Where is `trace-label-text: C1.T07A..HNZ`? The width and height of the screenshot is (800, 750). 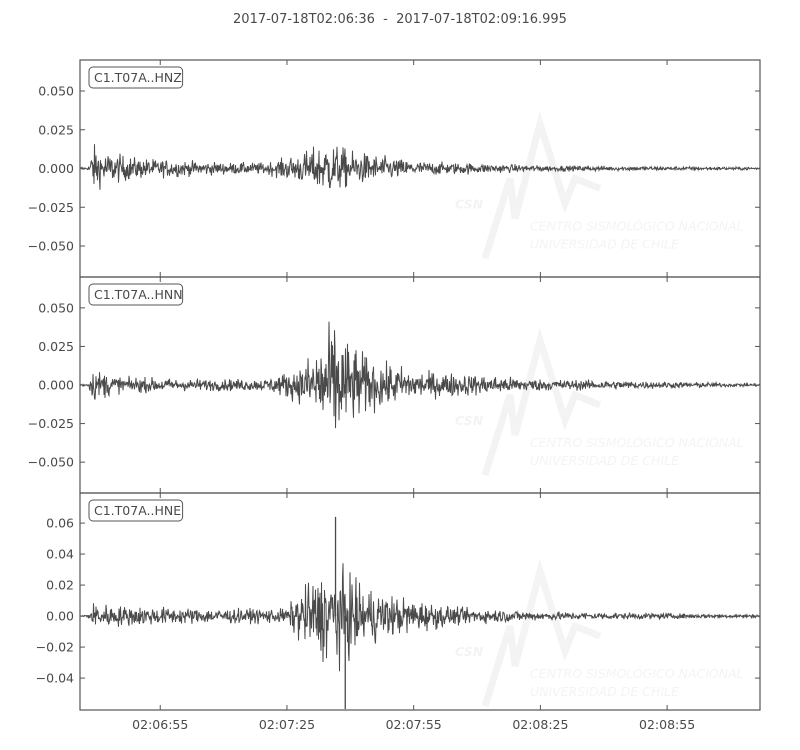
trace-label-text: C1.T07A..HNZ is located at coordinates (138, 77).